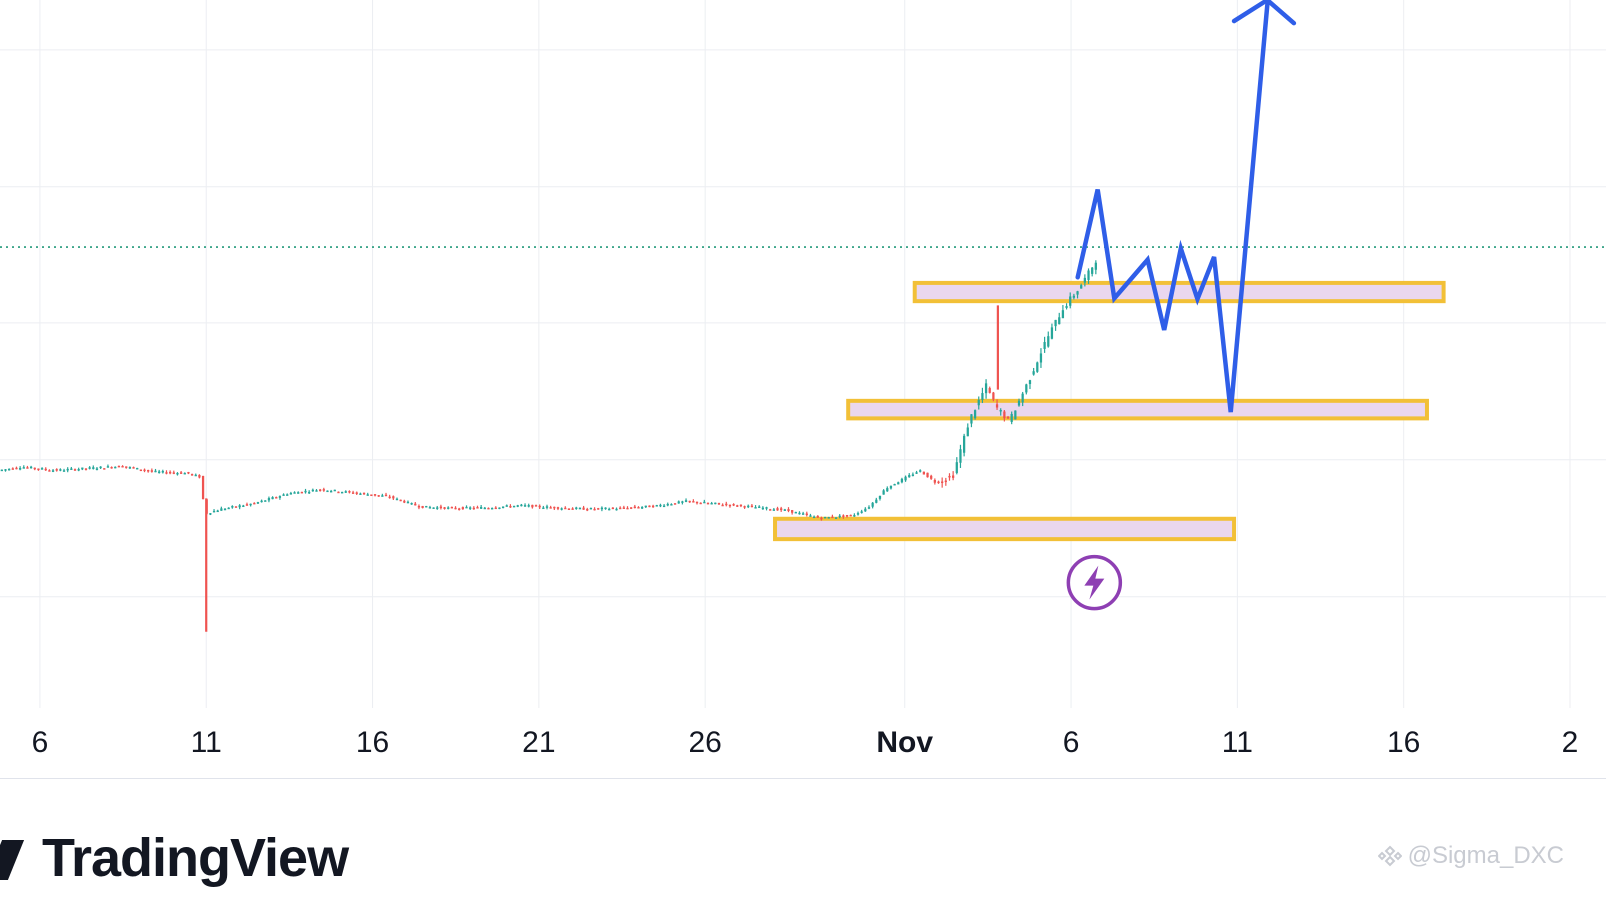 This screenshot has height=903, width=1606. Describe the element at coordinates (372, 742) in the screenshot. I see `x-tick-label: 16` at that location.